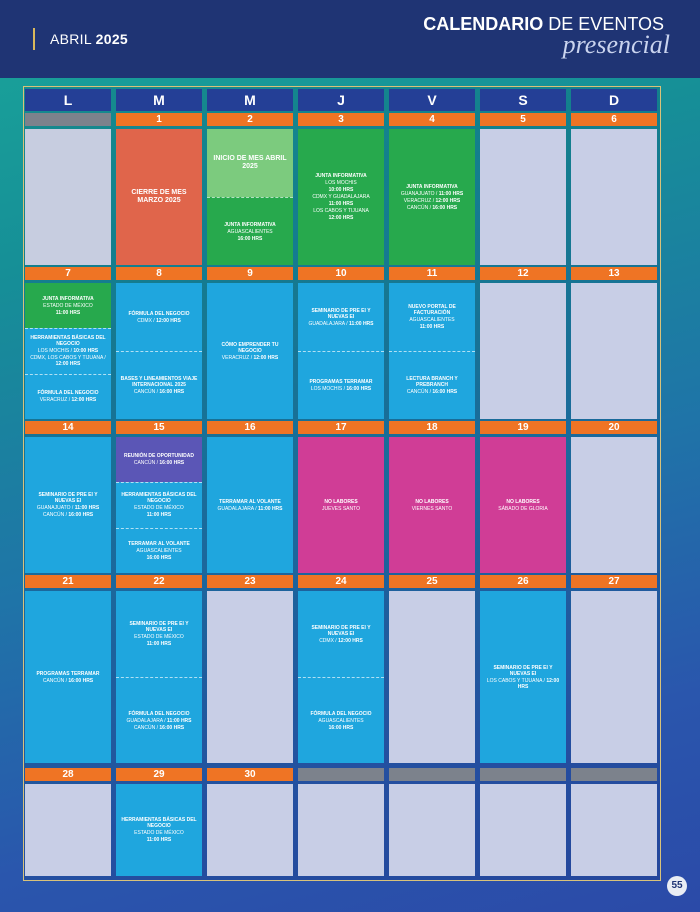 The height and width of the screenshot is (912, 700). I want to click on calendar-event: CIERRE DE MES MARZO 2025, so click(159, 197).